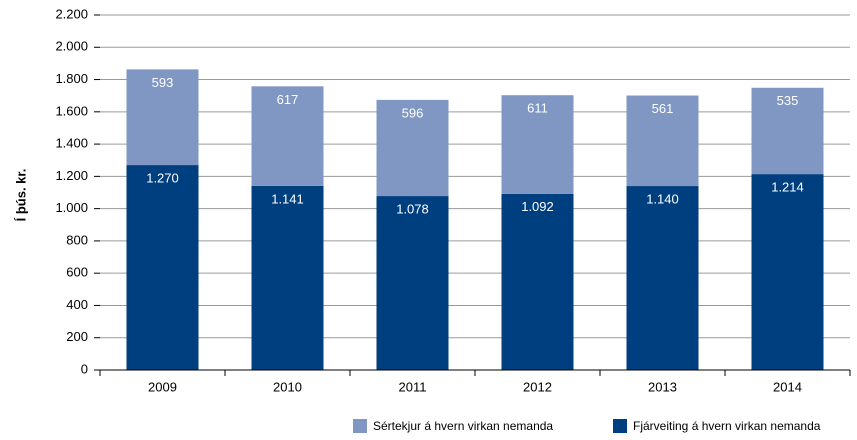  I want to click on data-label: 1.141, so click(287, 198).